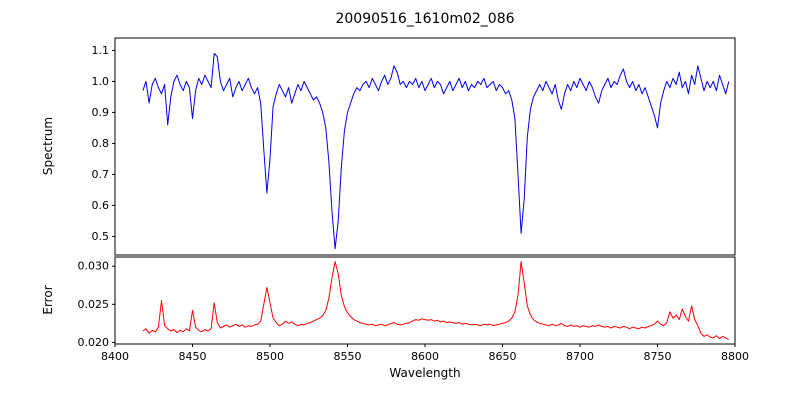 This screenshot has height=400, width=800. I want to click on y-tick-label: 0.020, so click(94, 342).